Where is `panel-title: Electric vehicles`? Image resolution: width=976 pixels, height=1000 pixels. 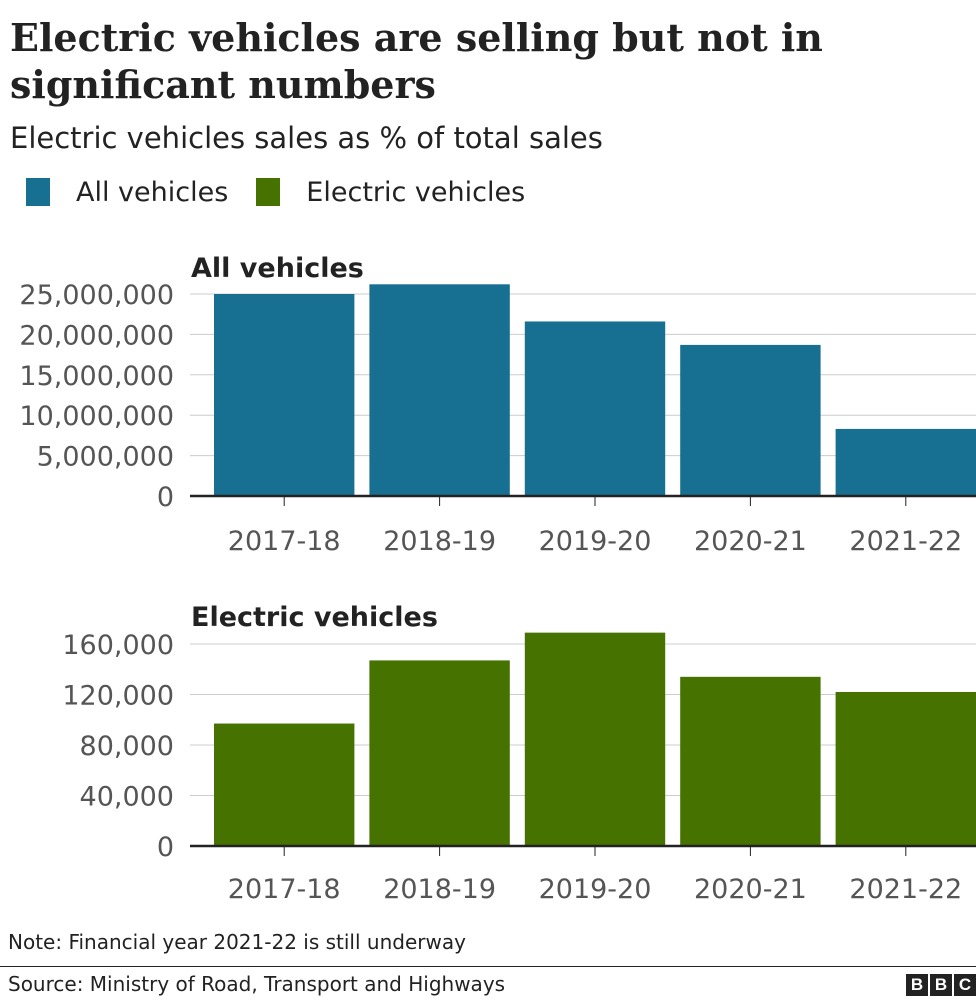
panel-title: Electric vehicles is located at coordinates (314, 617).